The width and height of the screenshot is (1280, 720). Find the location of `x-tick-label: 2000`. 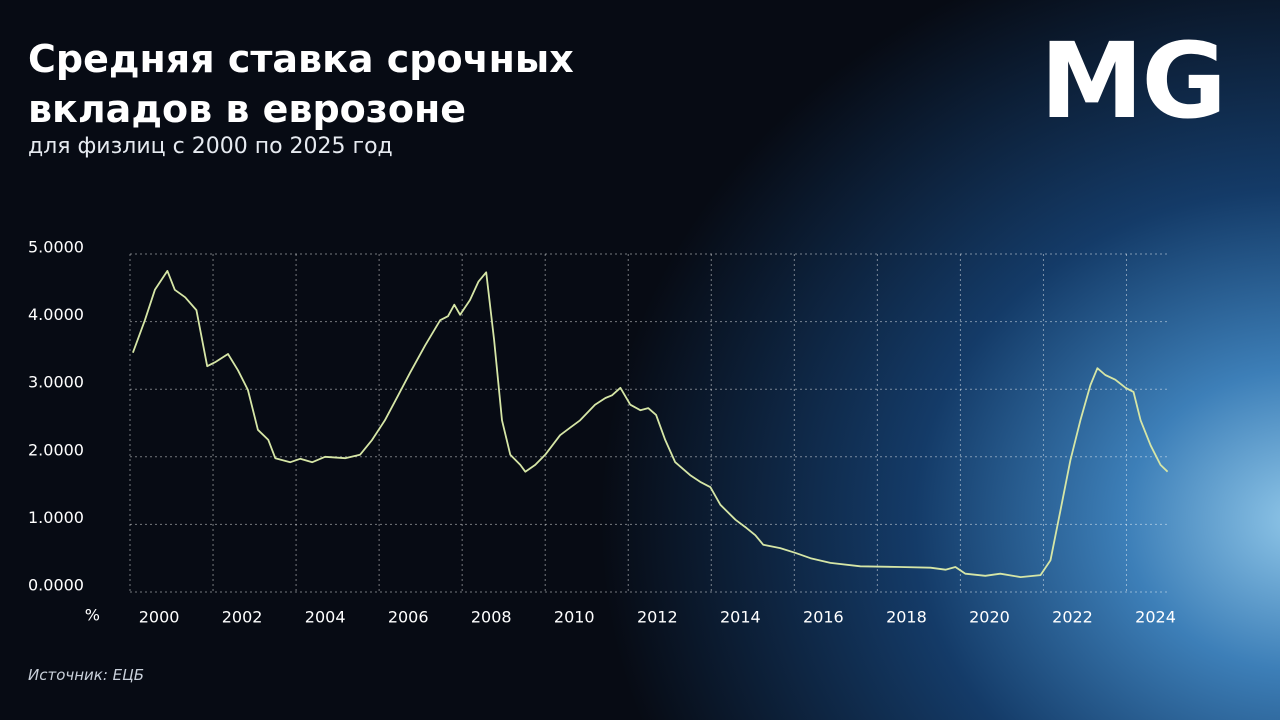

x-tick-label: 2000 is located at coordinates (159, 617).